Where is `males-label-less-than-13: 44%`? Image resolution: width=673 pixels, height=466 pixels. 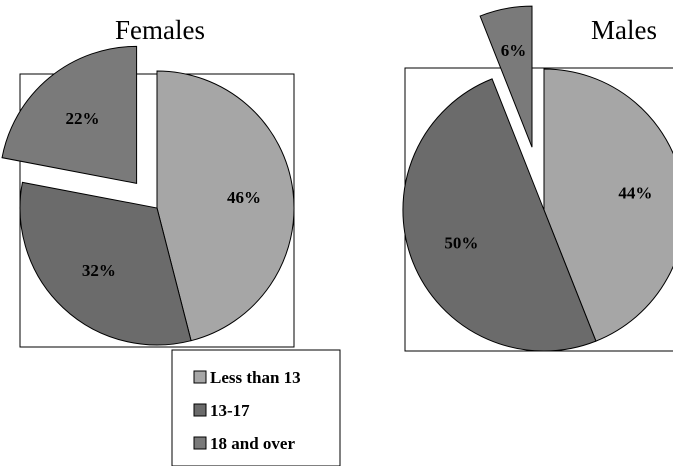
males-label-less-than-13: 44% is located at coordinates (635, 193).